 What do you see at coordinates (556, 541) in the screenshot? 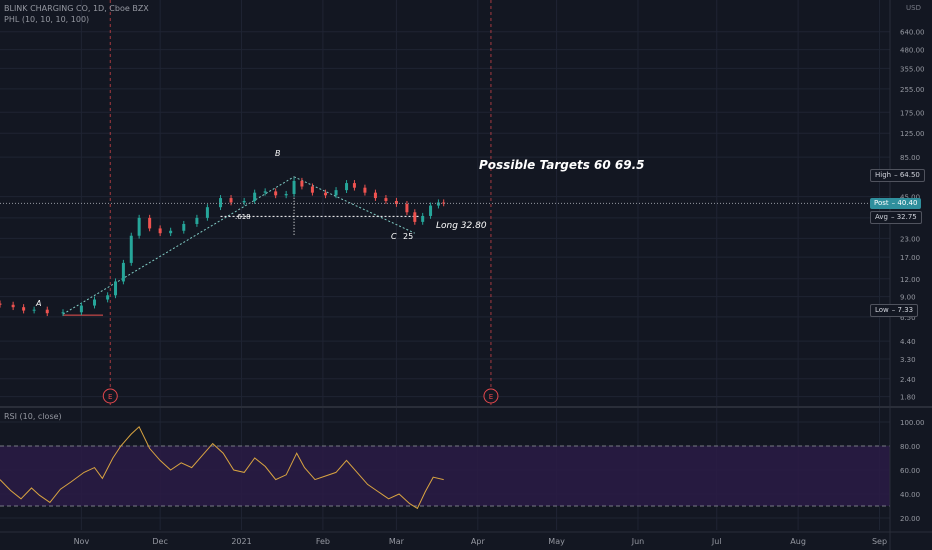
I see `time-tick-label: May` at bounding box center [556, 541].